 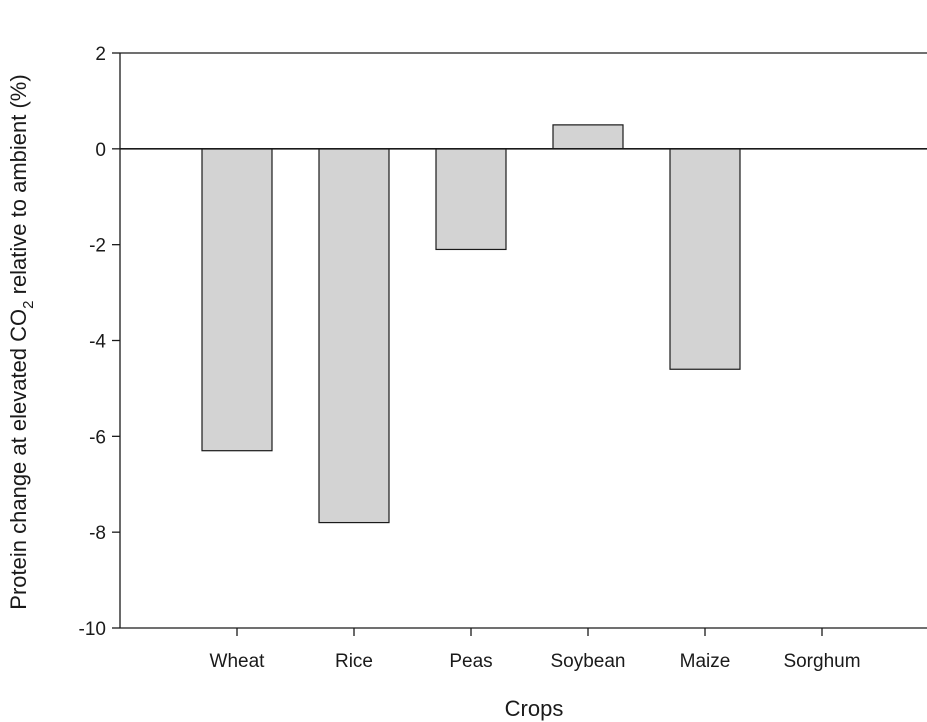 What do you see at coordinates (18, 187) in the screenshot?
I see `y-axis-title-rest: relative to ambient (%)` at bounding box center [18, 187].